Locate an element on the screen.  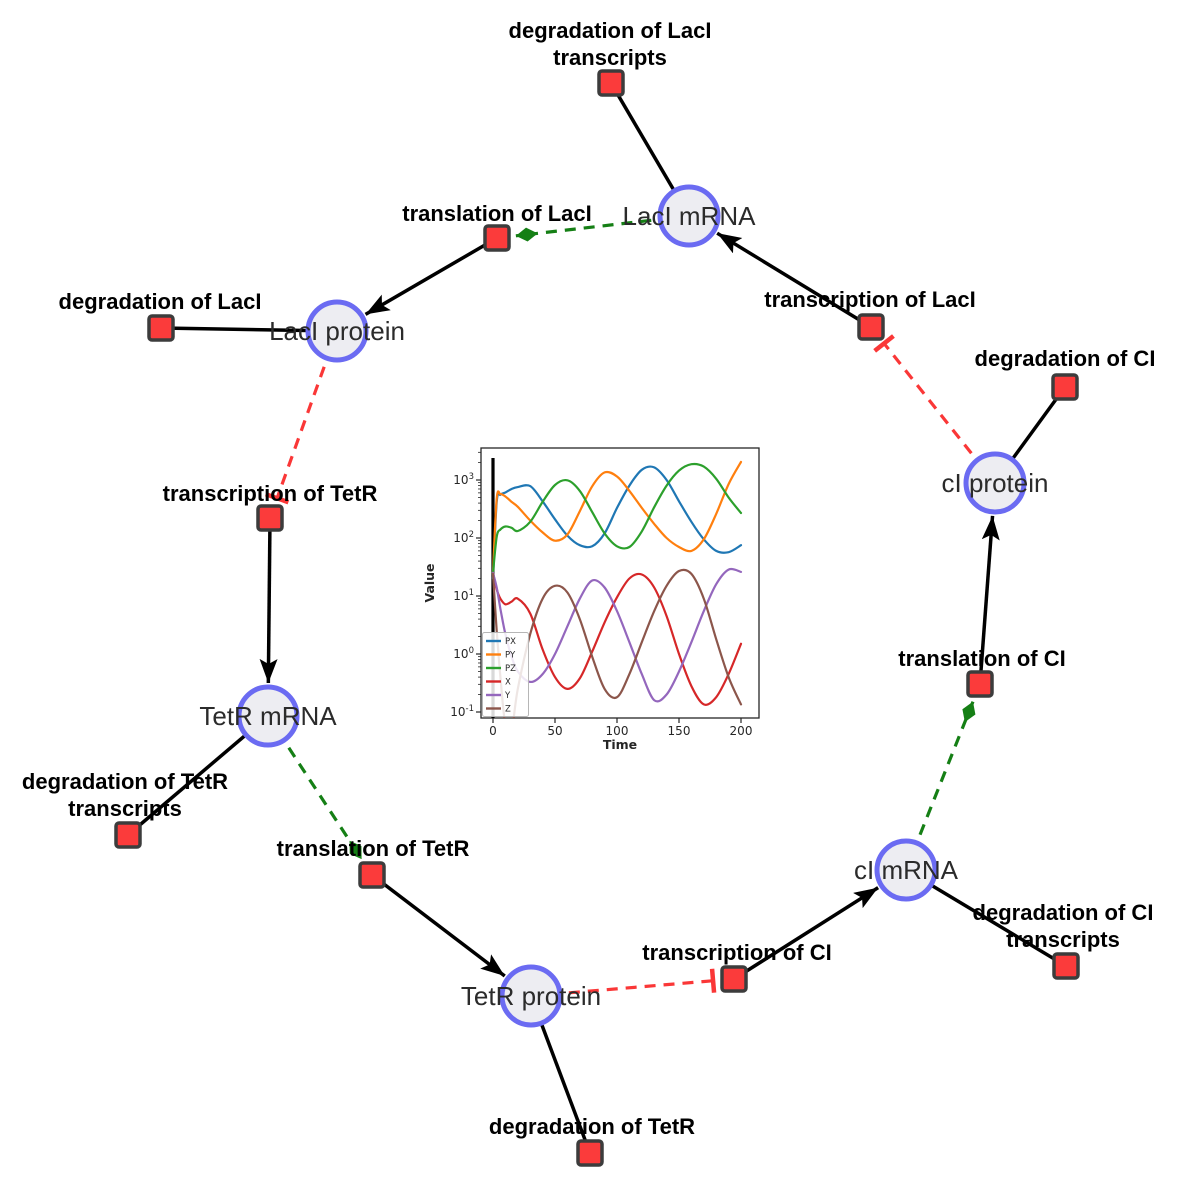
y-tick-label: 10¹ is located at coordinates (463, 595).